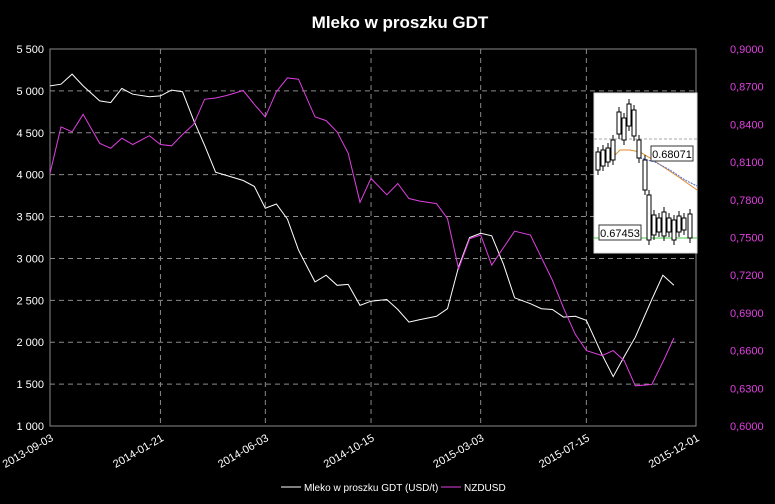 The height and width of the screenshot is (504, 775). What do you see at coordinates (747, 201) in the screenshot?
I see `y-right-tick-label: 0,7800` at bounding box center [747, 201].